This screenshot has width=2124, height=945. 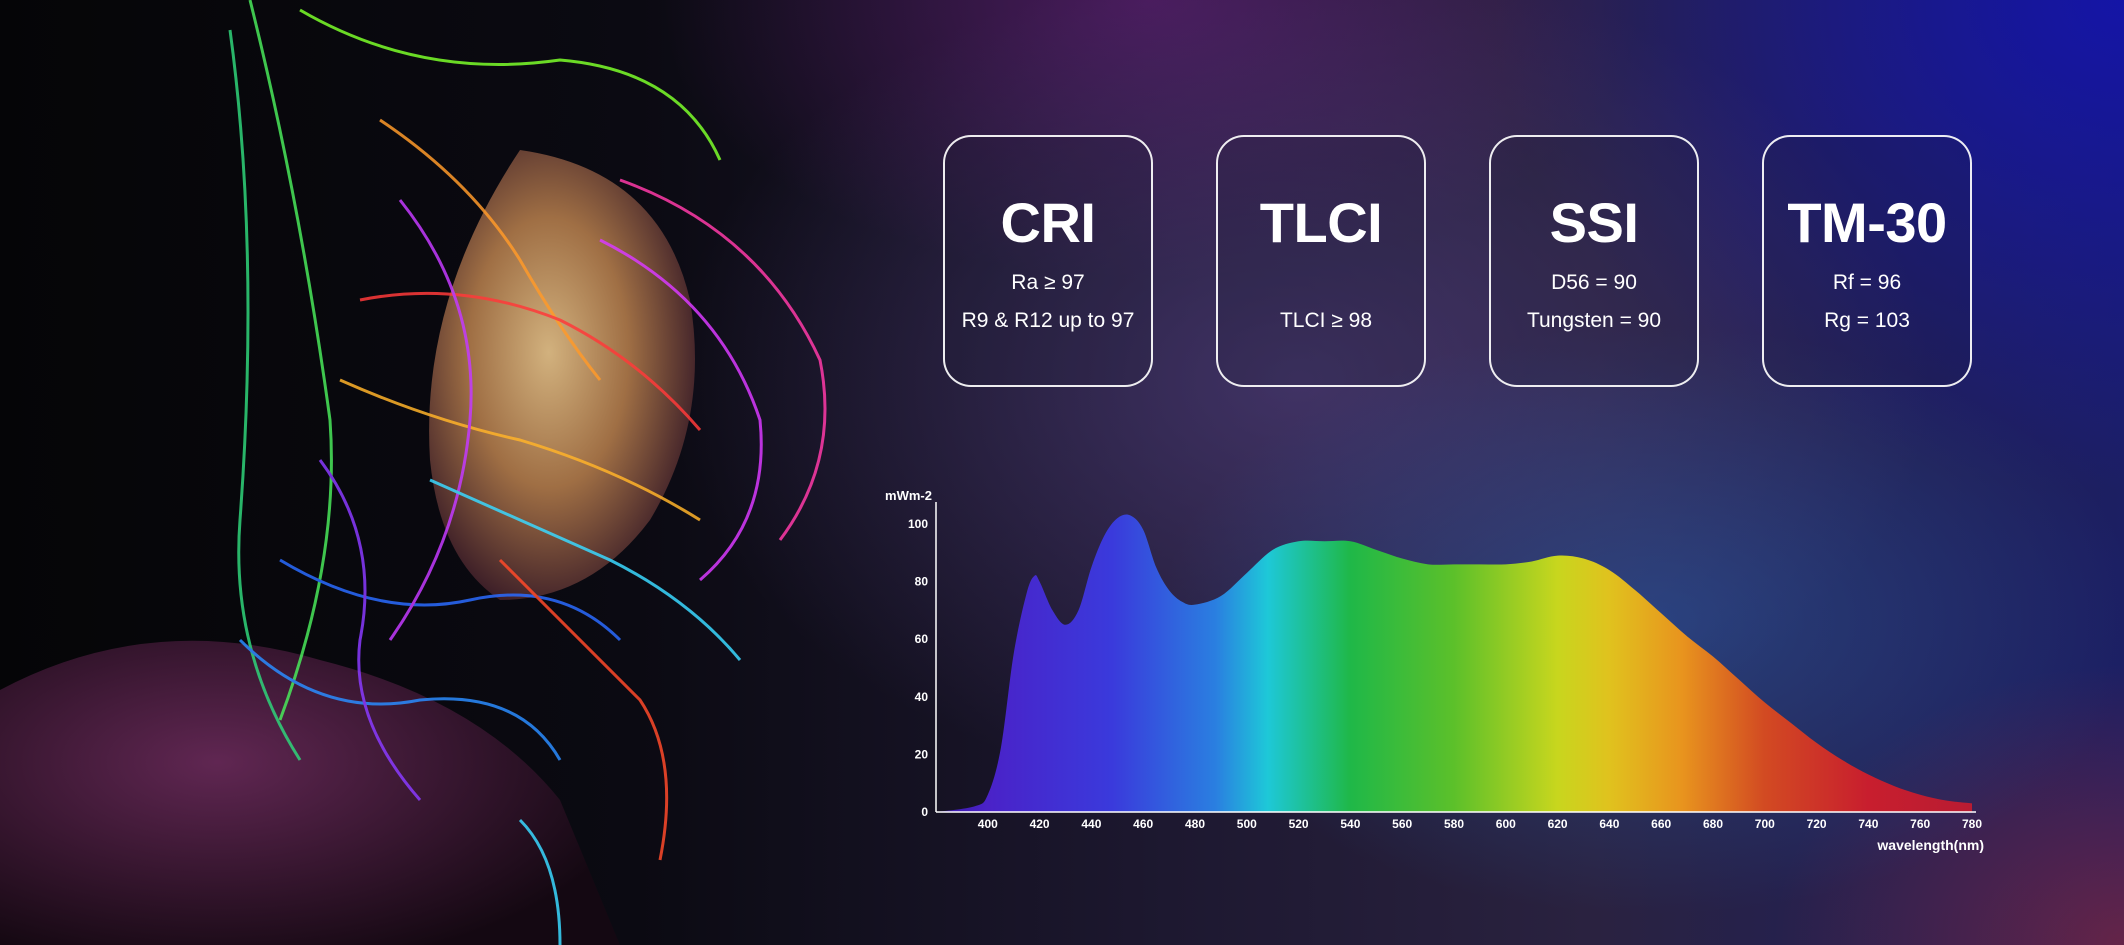 I want to click on x-axis-label: wavelength(nm), so click(x=1930, y=845).